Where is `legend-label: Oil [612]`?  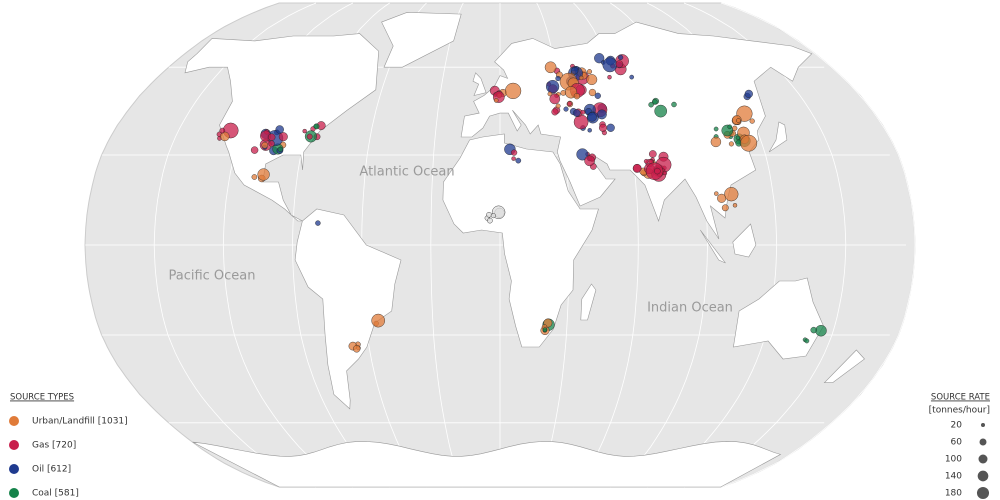 legend-label: Oil [612] is located at coordinates (51, 470).